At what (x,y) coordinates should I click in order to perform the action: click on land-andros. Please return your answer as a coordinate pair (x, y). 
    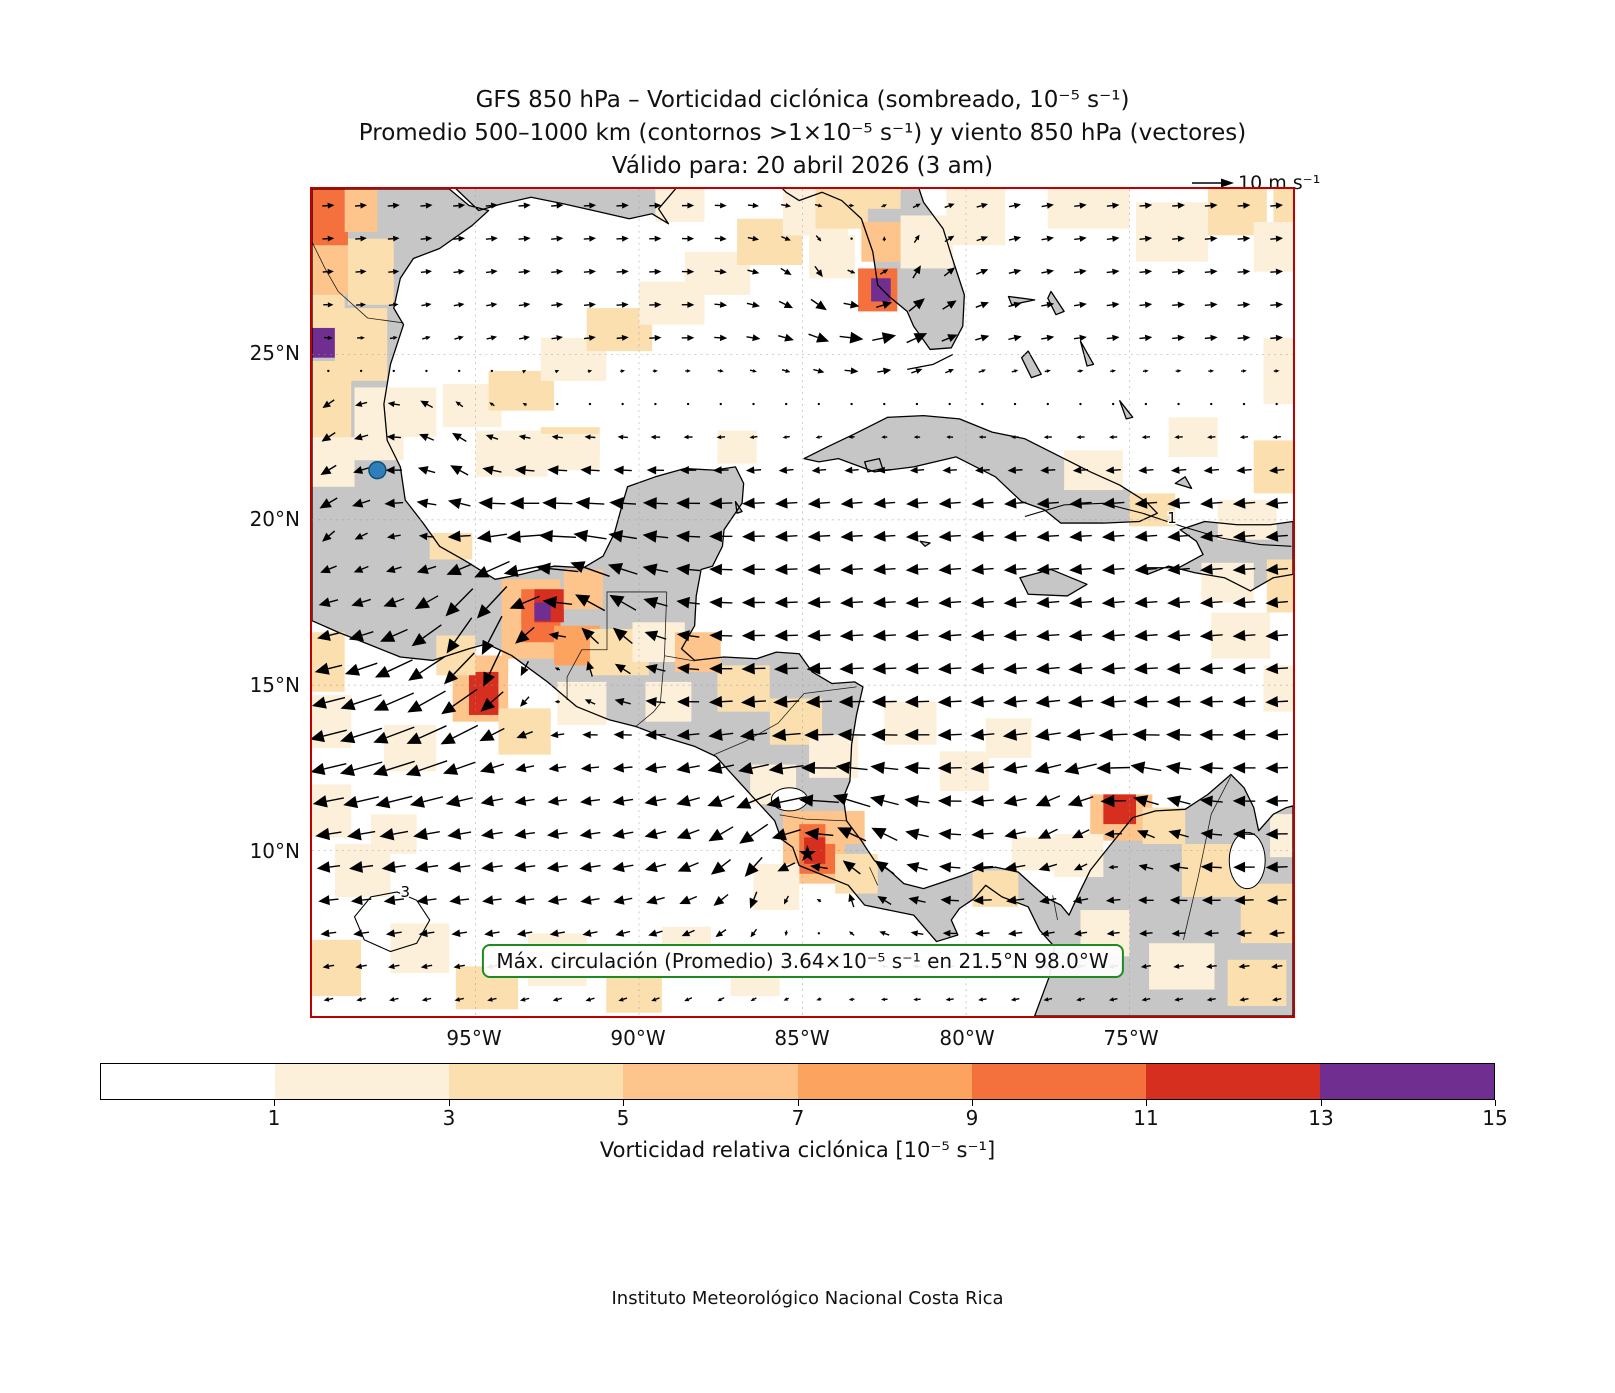
    Looking at the image, I should click on (1031, 364).